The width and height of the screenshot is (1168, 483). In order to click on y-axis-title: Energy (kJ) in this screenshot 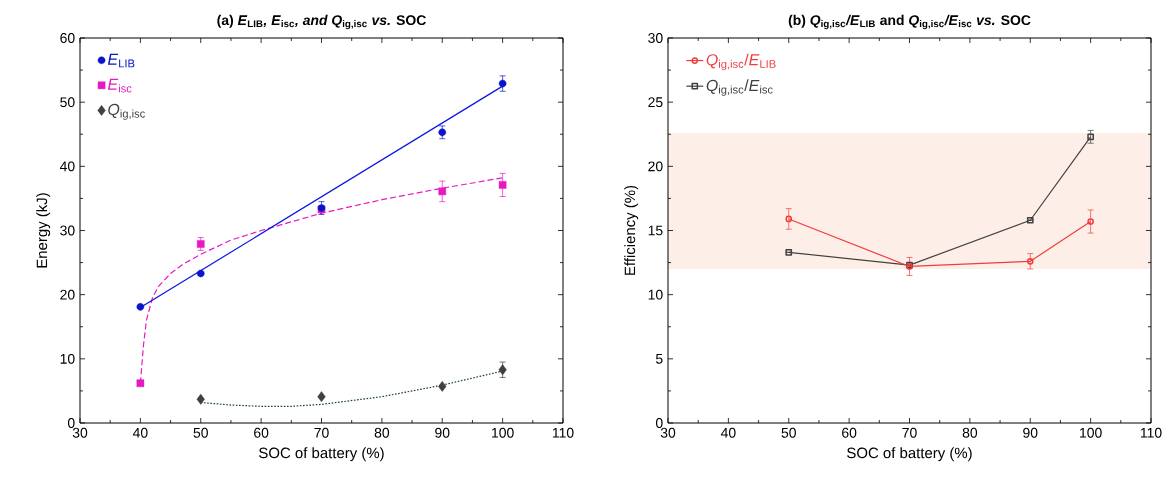, I will do `click(43, 230)`.